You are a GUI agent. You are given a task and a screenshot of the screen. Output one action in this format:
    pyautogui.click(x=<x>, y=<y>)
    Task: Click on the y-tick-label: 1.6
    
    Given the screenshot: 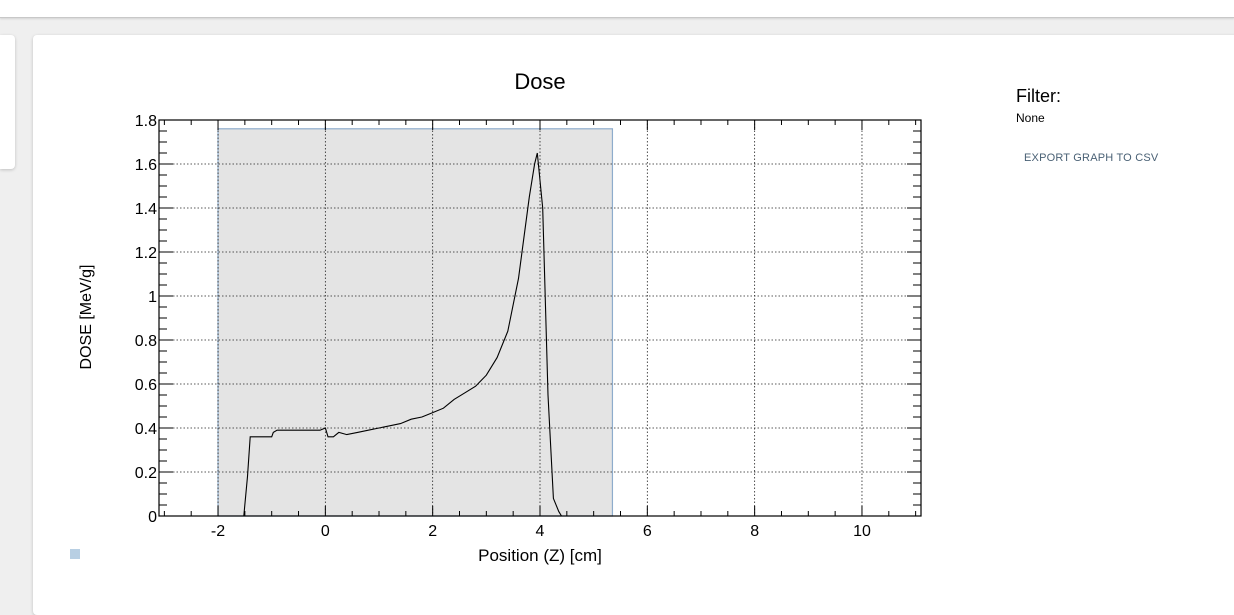 What is the action you would take?
    pyautogui.click(x=146, y=165)
    